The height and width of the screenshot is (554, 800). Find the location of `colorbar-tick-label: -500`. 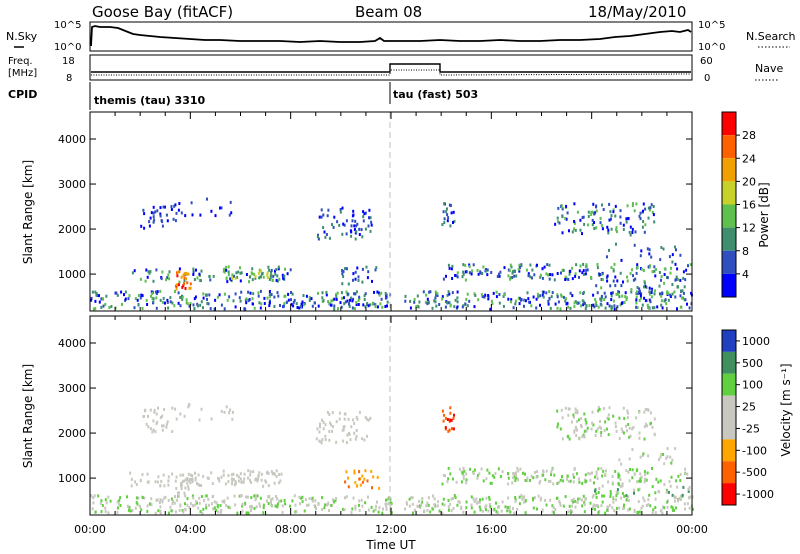

colorbar-tick-label: -500 is located at coordinates (754, 472).